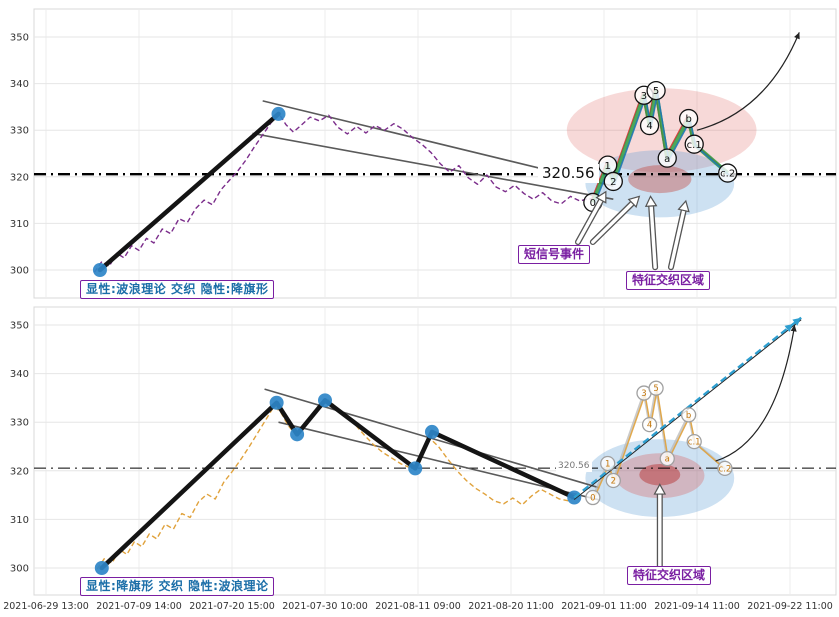  I want to click on trend-line, so click(189, 192).